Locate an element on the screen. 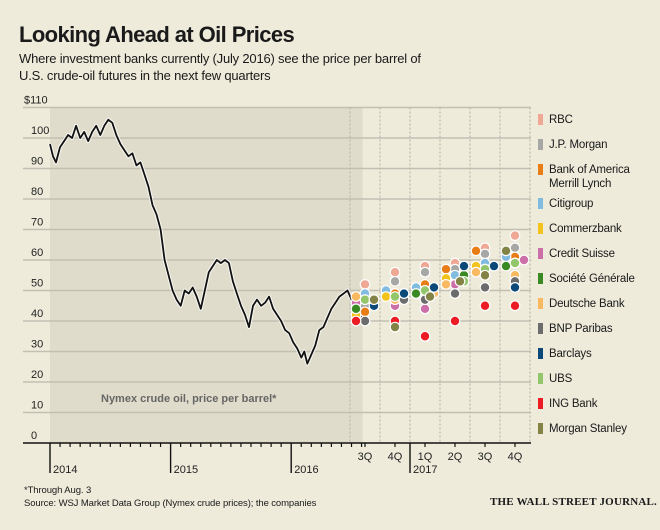  legend-item: Citigroup is located at coordinates (565, 204).